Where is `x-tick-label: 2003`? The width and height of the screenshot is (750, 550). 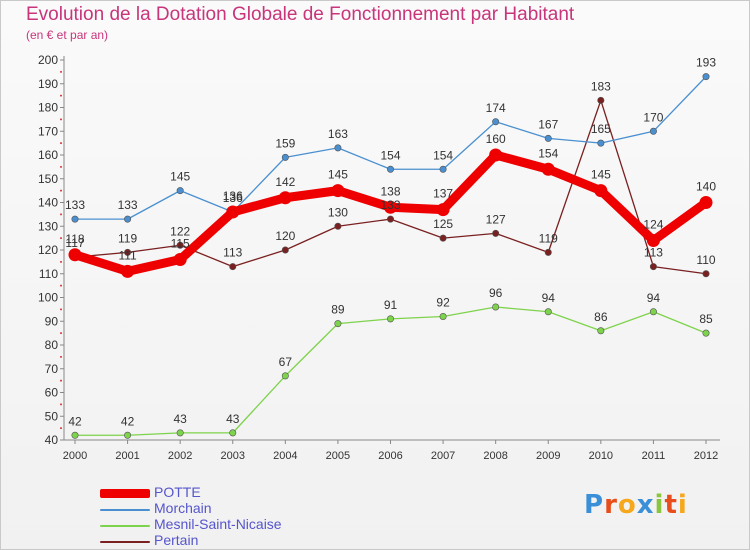
x-tick-label: 2003 is located at coordinates (233, 456).